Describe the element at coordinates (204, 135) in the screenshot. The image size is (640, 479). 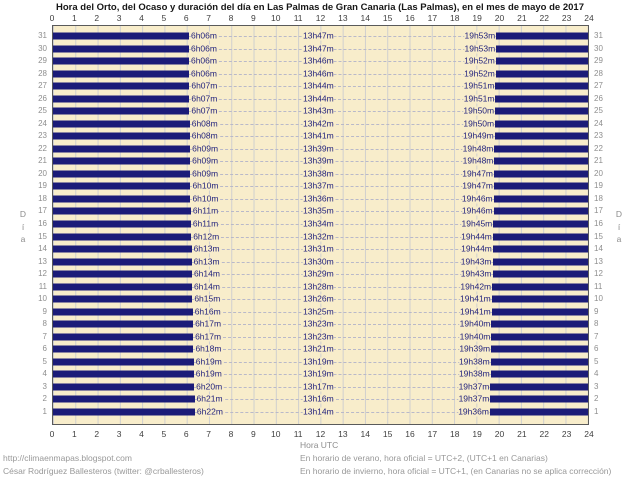
I see `sunrise-label: 6h08m` at that location.